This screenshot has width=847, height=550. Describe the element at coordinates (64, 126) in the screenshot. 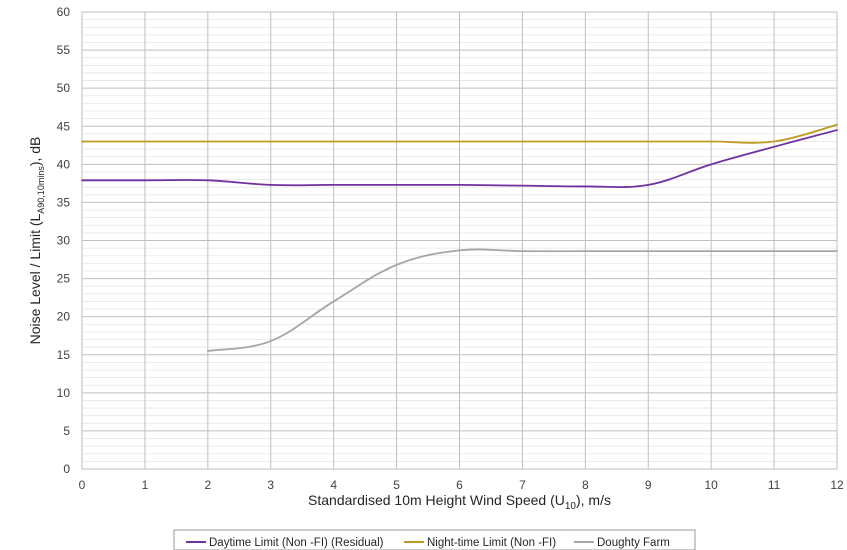

I see `y-tick-label: 45` at that location.